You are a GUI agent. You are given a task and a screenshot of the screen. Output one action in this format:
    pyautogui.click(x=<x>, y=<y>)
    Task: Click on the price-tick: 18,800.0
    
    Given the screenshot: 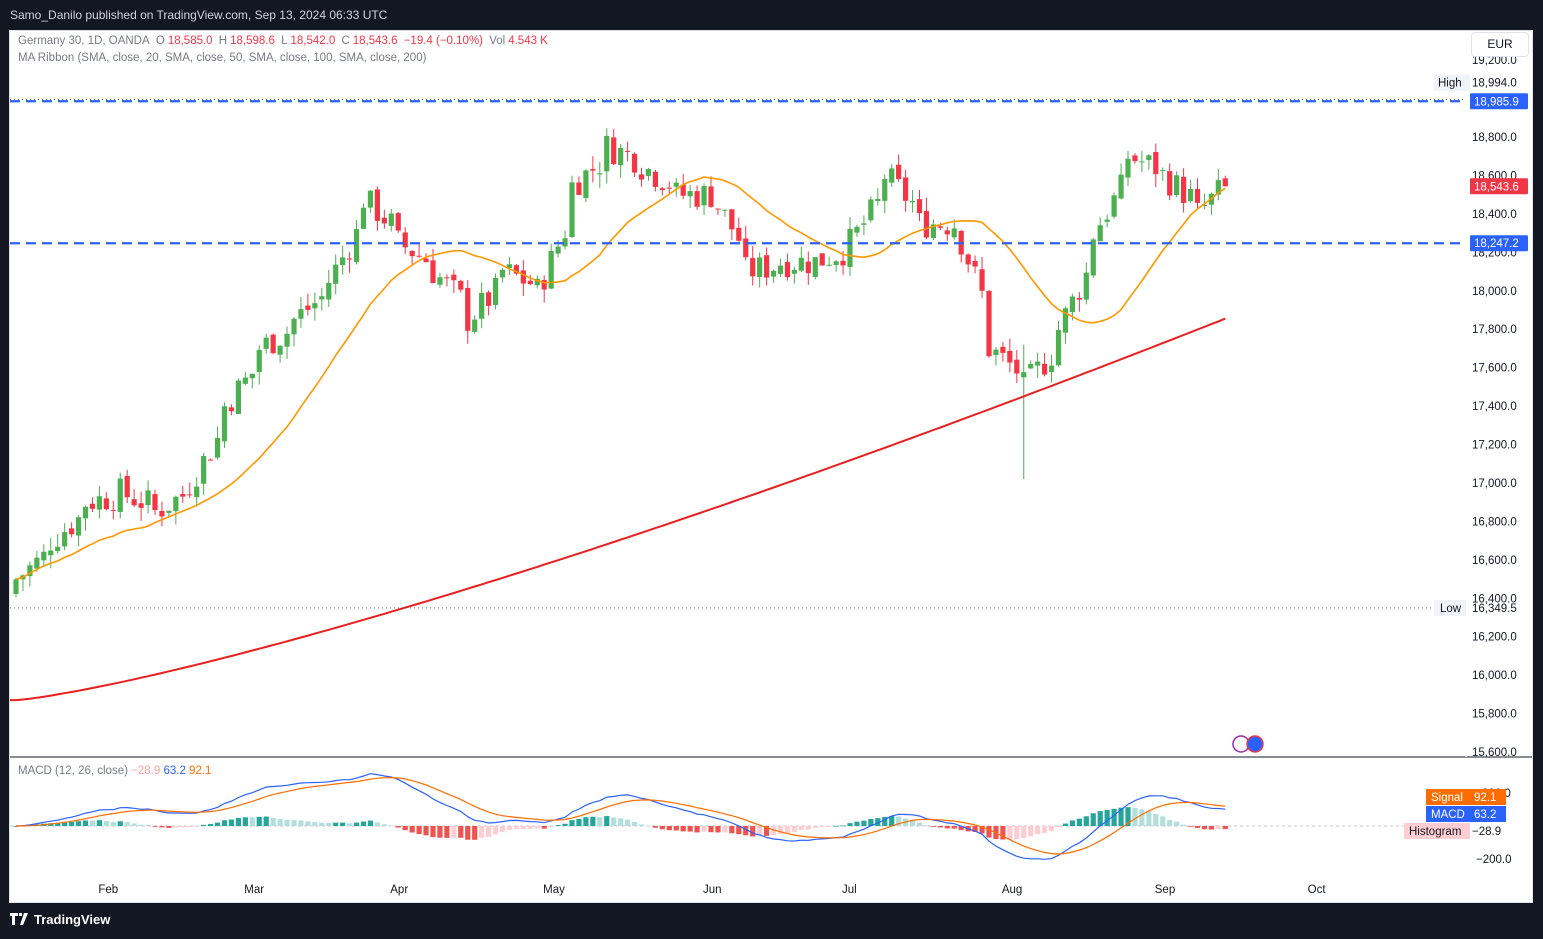 What is the action you would take?
    pyautogui.click(x=1494, y=138)
    